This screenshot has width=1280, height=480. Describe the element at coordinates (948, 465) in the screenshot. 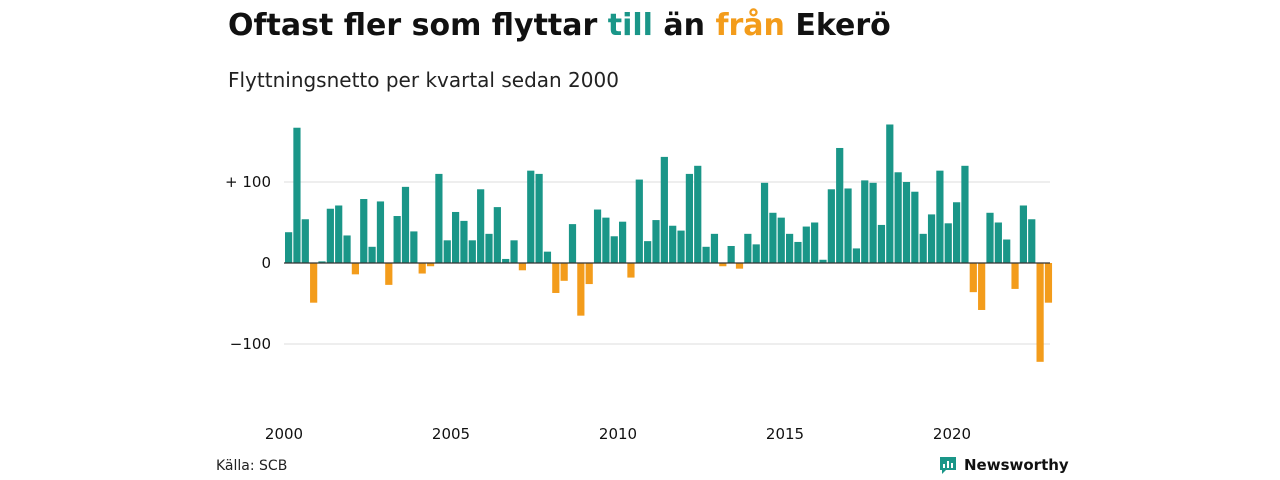

I see `newsworthy-logo-icon` at that location.